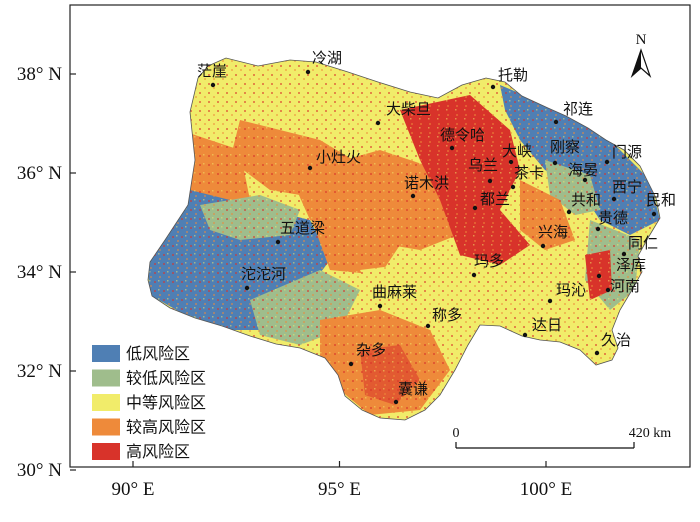 The image size is (700, 522). I want to click on place-label: 茶卡, so click(529, 173).